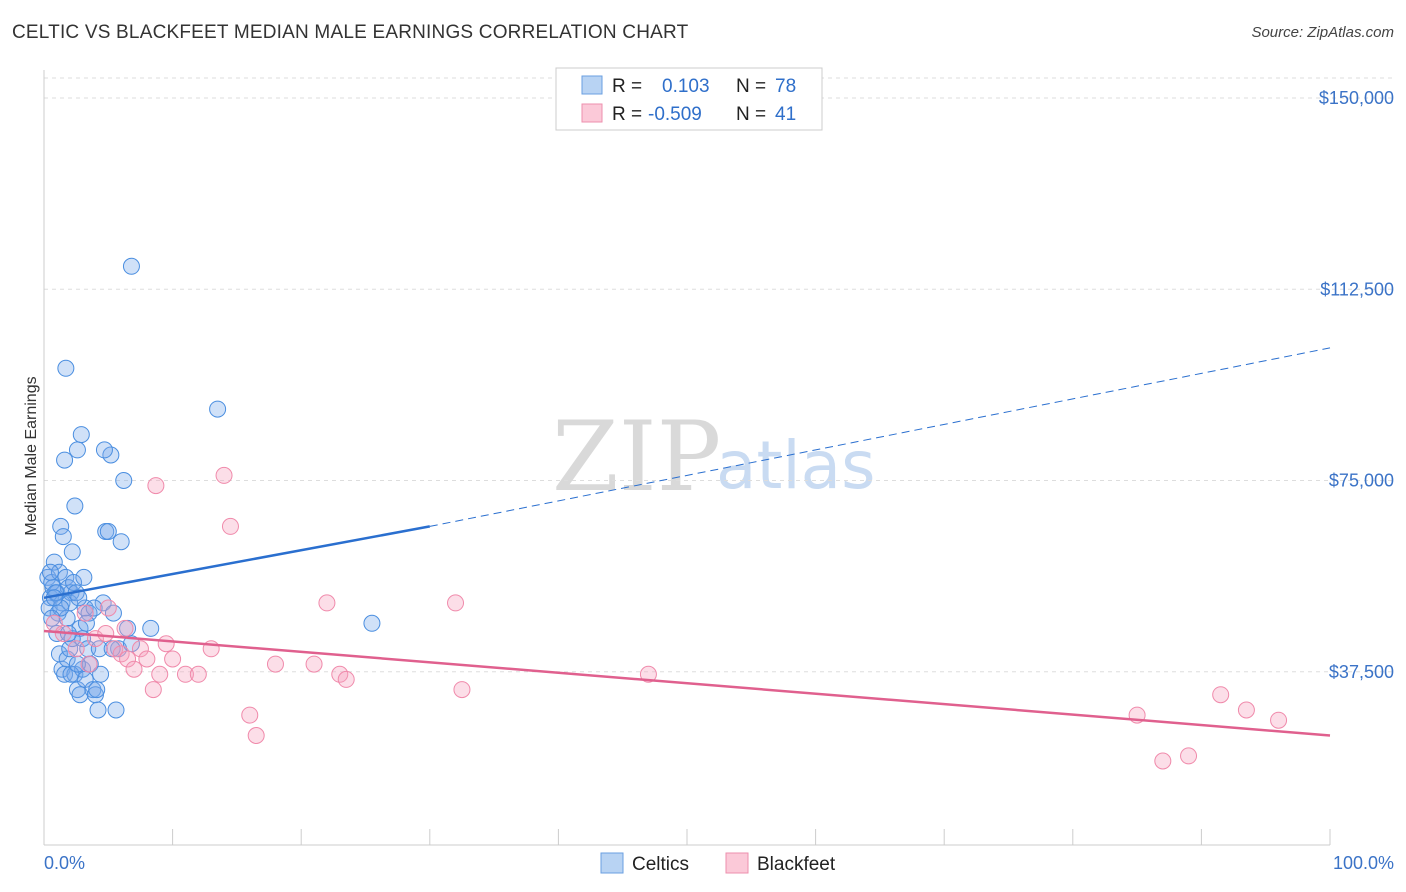  Describe the element at coordinates (785, 114) in the screenshot. I see `legend-n-value-blackfeet: 41` at that location.